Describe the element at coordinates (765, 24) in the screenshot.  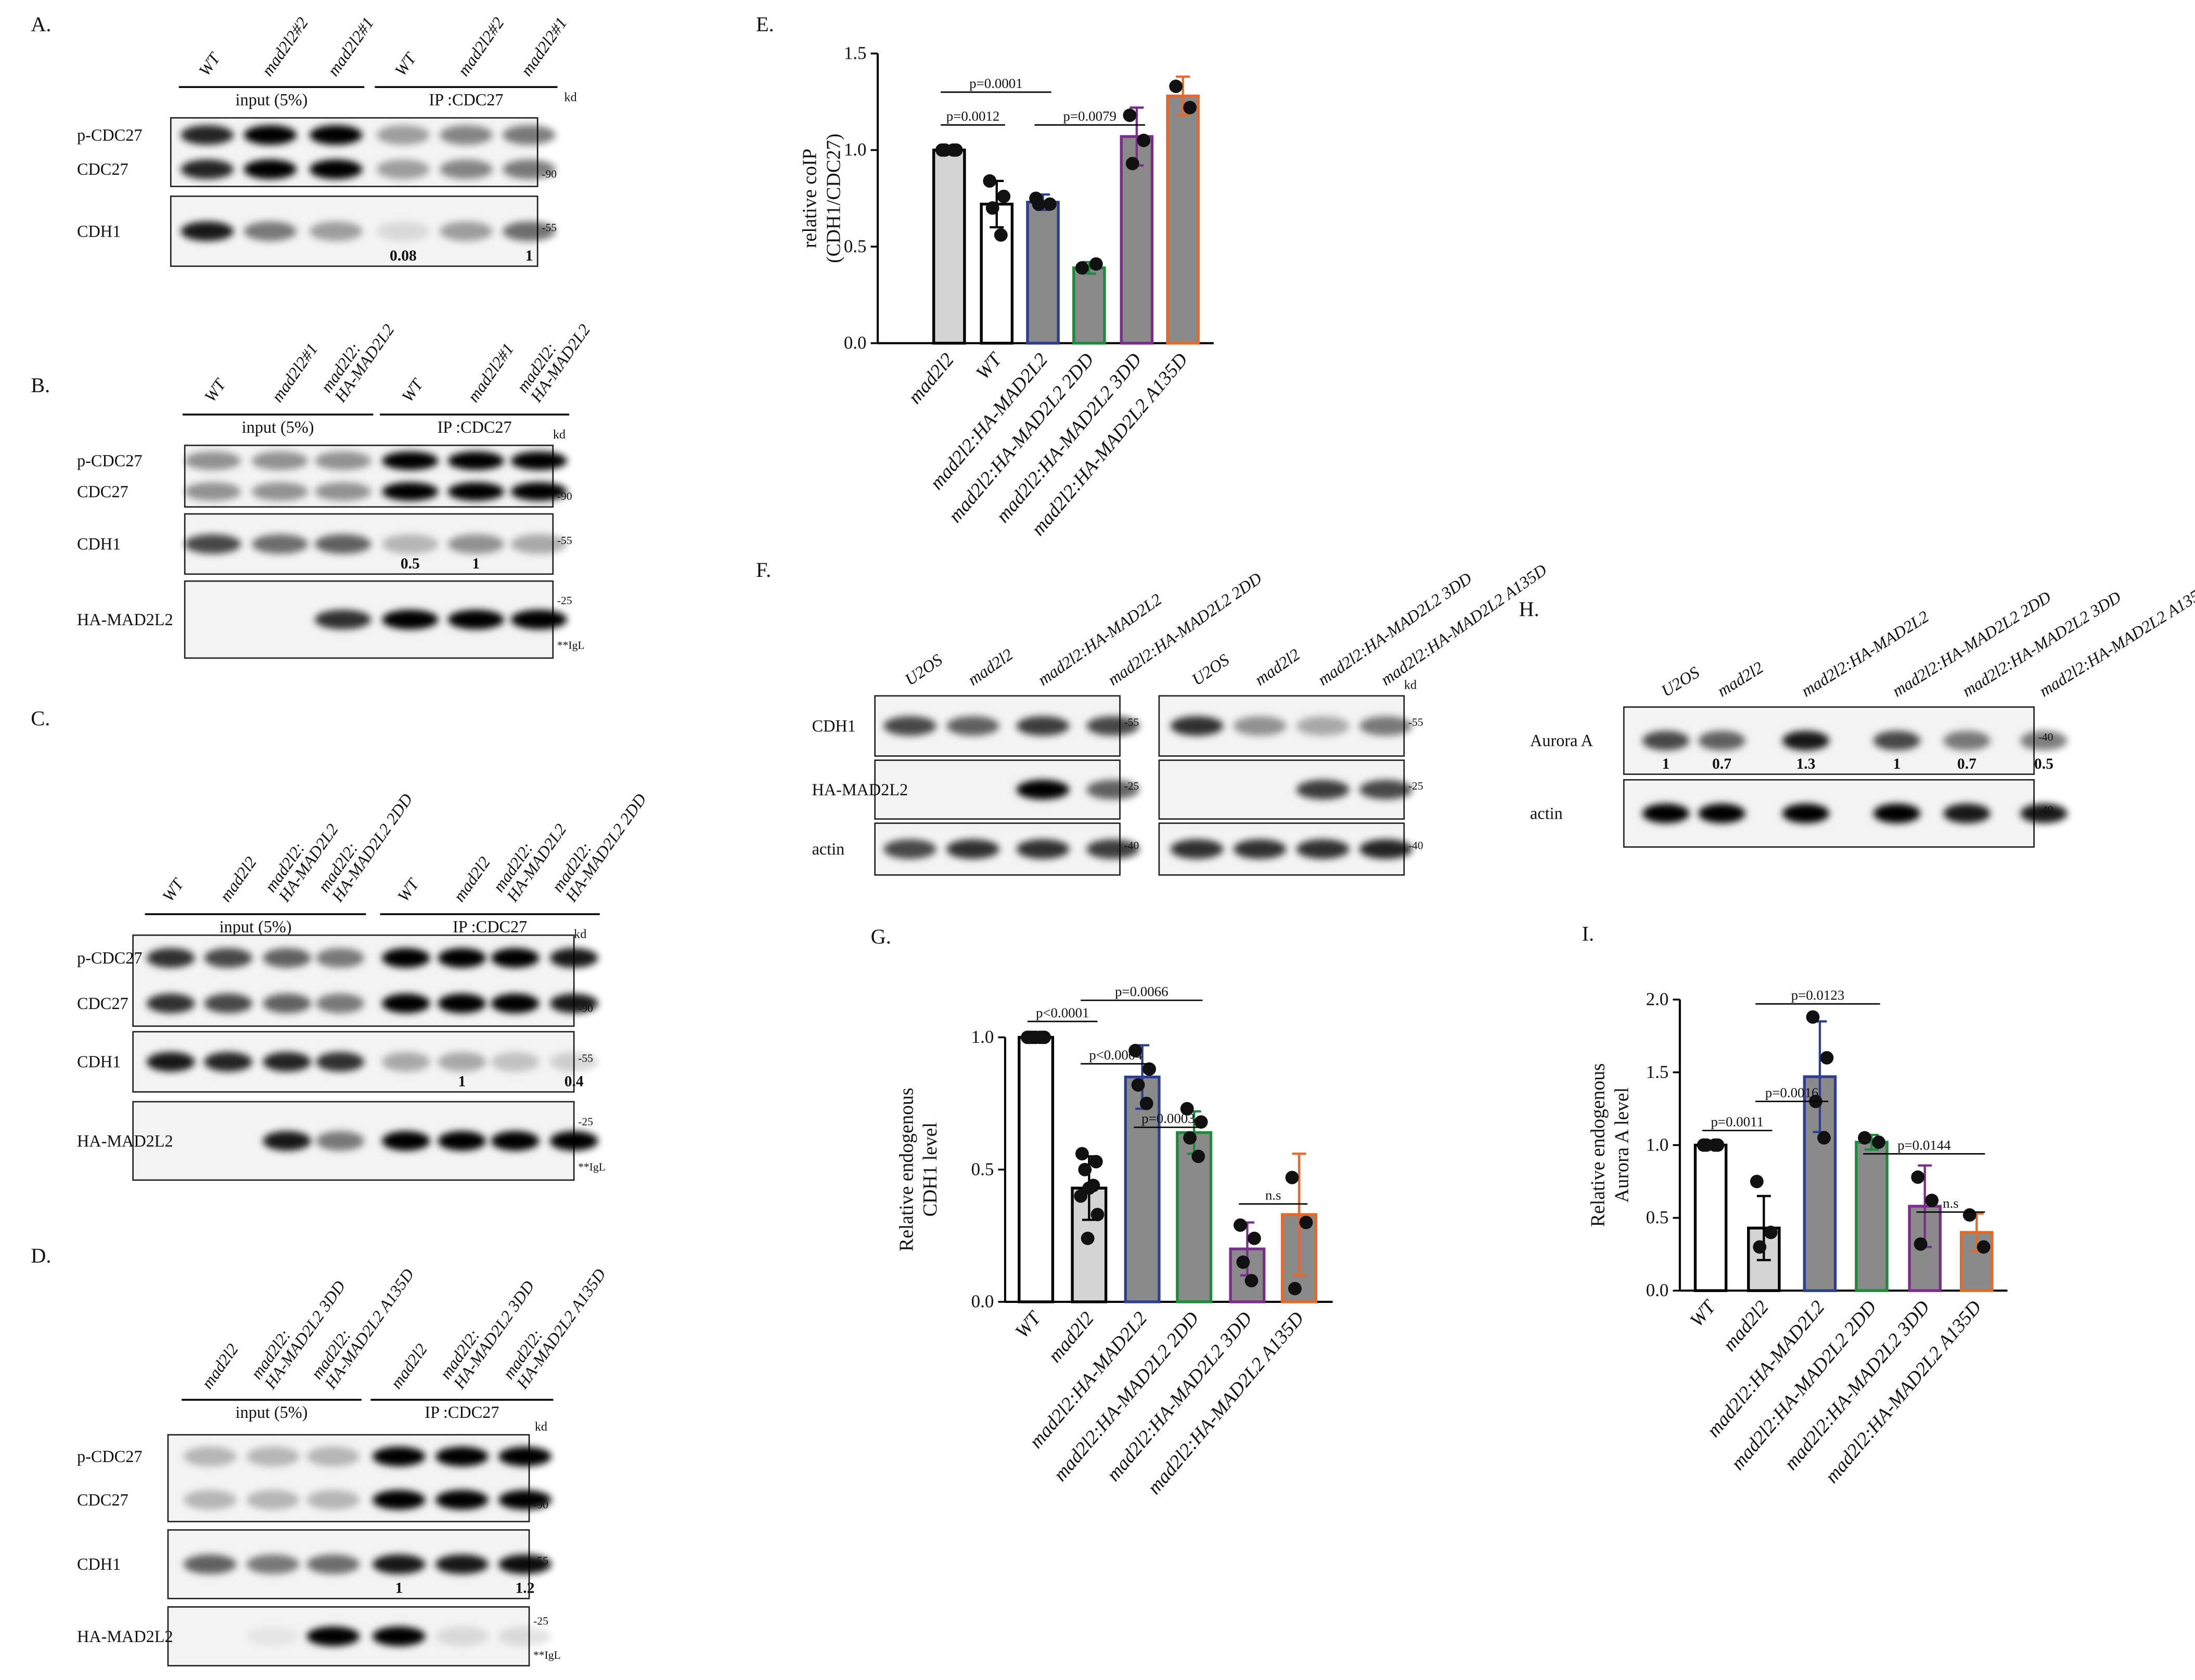
I see `panel-letter: E.` at that location.